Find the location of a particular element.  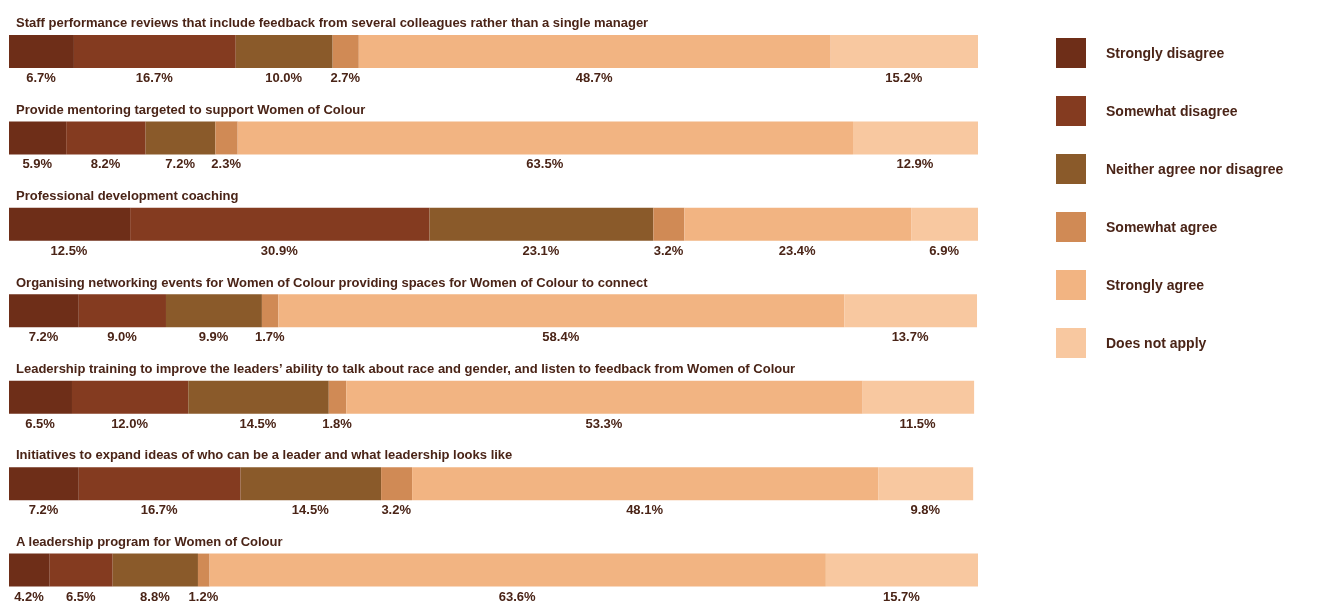

data-label: 8.8% is located at coordinates (155, 596).